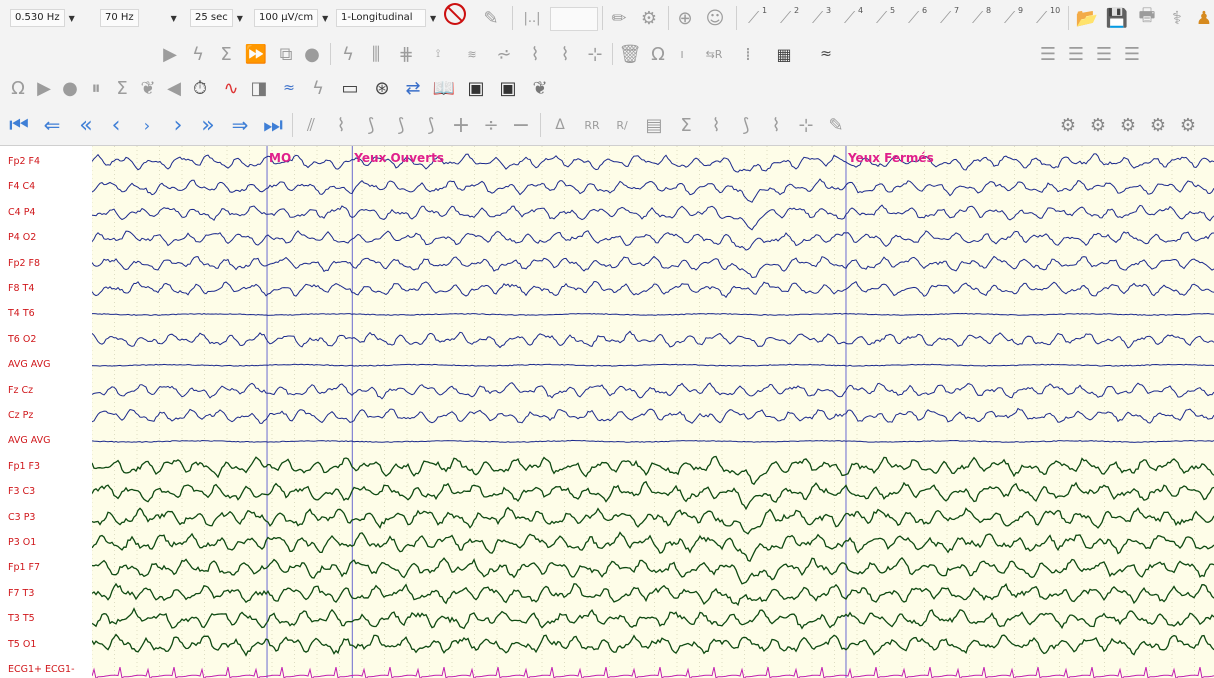 The height and width of the screenshot is (678, 1214). What do you see at coordinates (1132, 54) in the screenshot?
I see `justify-icon: ☰` at bounding box center [1132, 54].